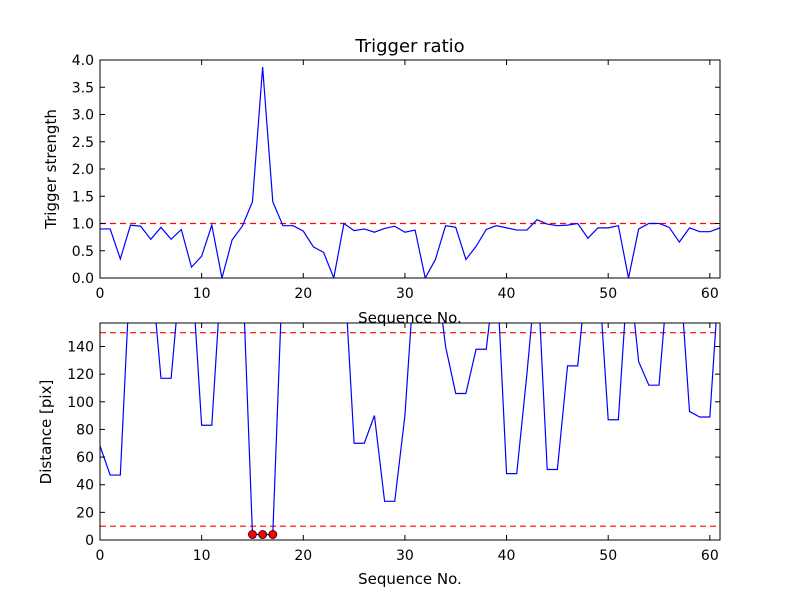 The width and height of the screenshot is (800, 600). I want to click on y-tick-label: 100, so click(80, 403).